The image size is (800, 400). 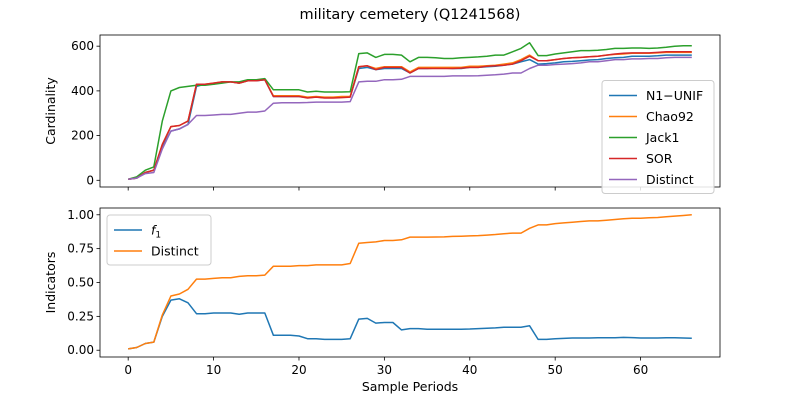 I want to click on legend-name: N1−UNIF, so click(x=674, y=95).